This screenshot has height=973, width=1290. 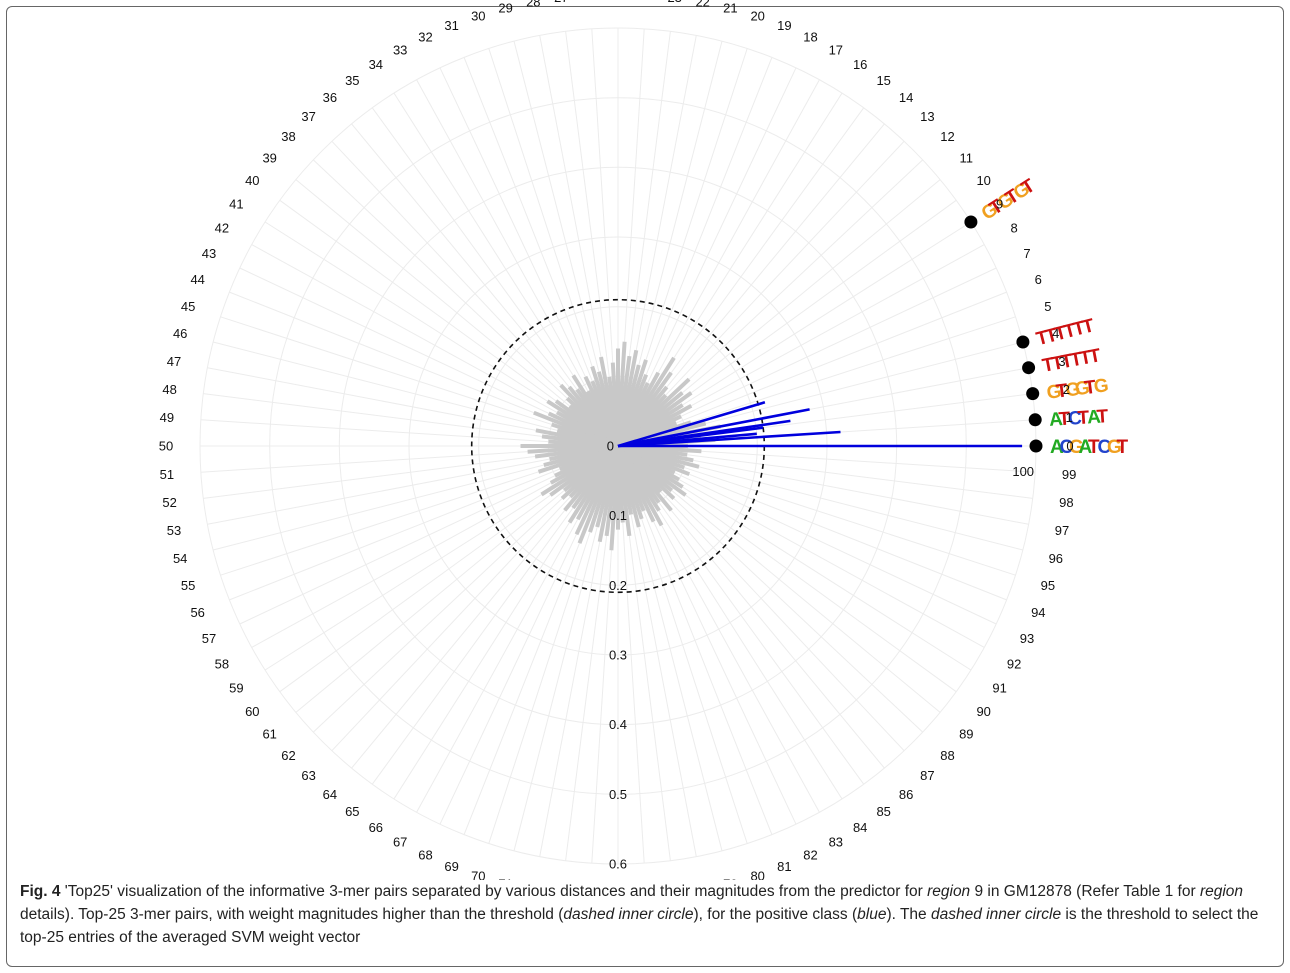 What do you see at coordinates (1027, 638) in the screenshot?
I see `angle-tick-label: 93` at bounding box center [1027, 638].